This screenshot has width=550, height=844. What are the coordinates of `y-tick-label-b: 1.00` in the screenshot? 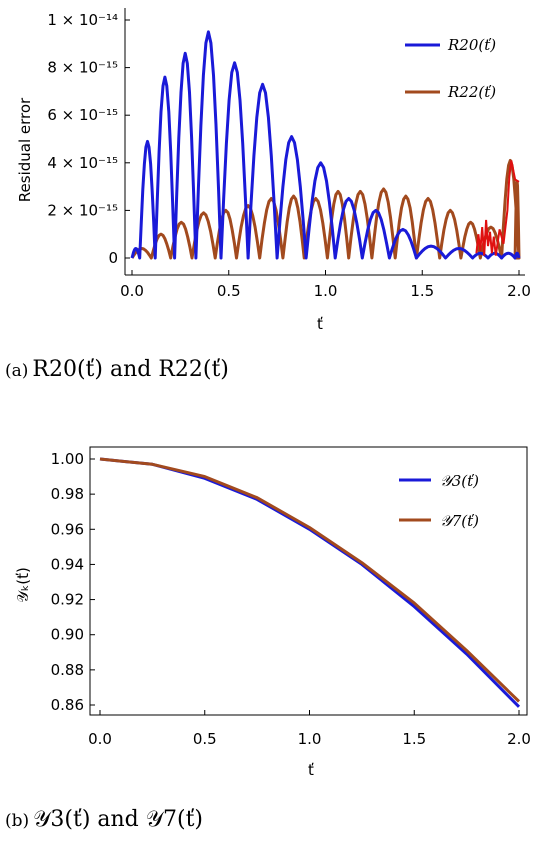 It's located at (67, 459).